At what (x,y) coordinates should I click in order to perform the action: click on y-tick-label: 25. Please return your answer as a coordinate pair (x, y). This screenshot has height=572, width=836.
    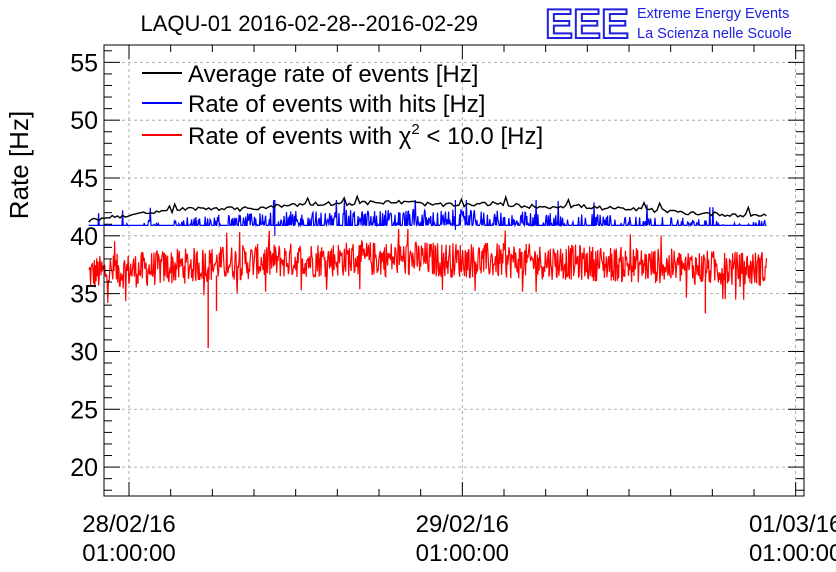
    Looking at the image, I should click on (84, 410).